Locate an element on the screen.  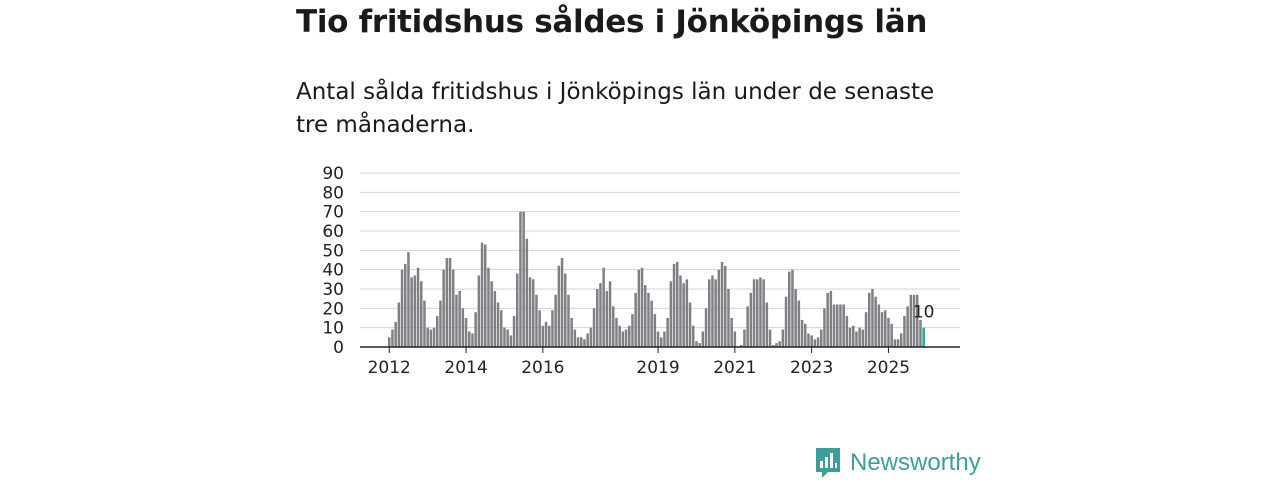
bar-chart-speech-bubble-icon is located at coordinates (828, 463).